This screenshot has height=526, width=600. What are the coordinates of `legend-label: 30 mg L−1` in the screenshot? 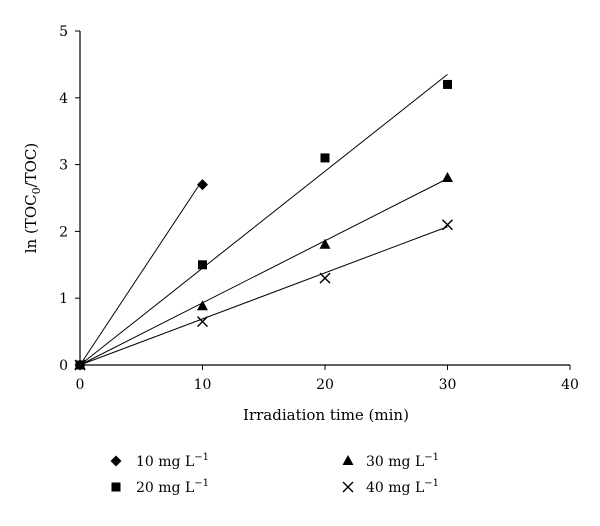 It's located at (402, 461).